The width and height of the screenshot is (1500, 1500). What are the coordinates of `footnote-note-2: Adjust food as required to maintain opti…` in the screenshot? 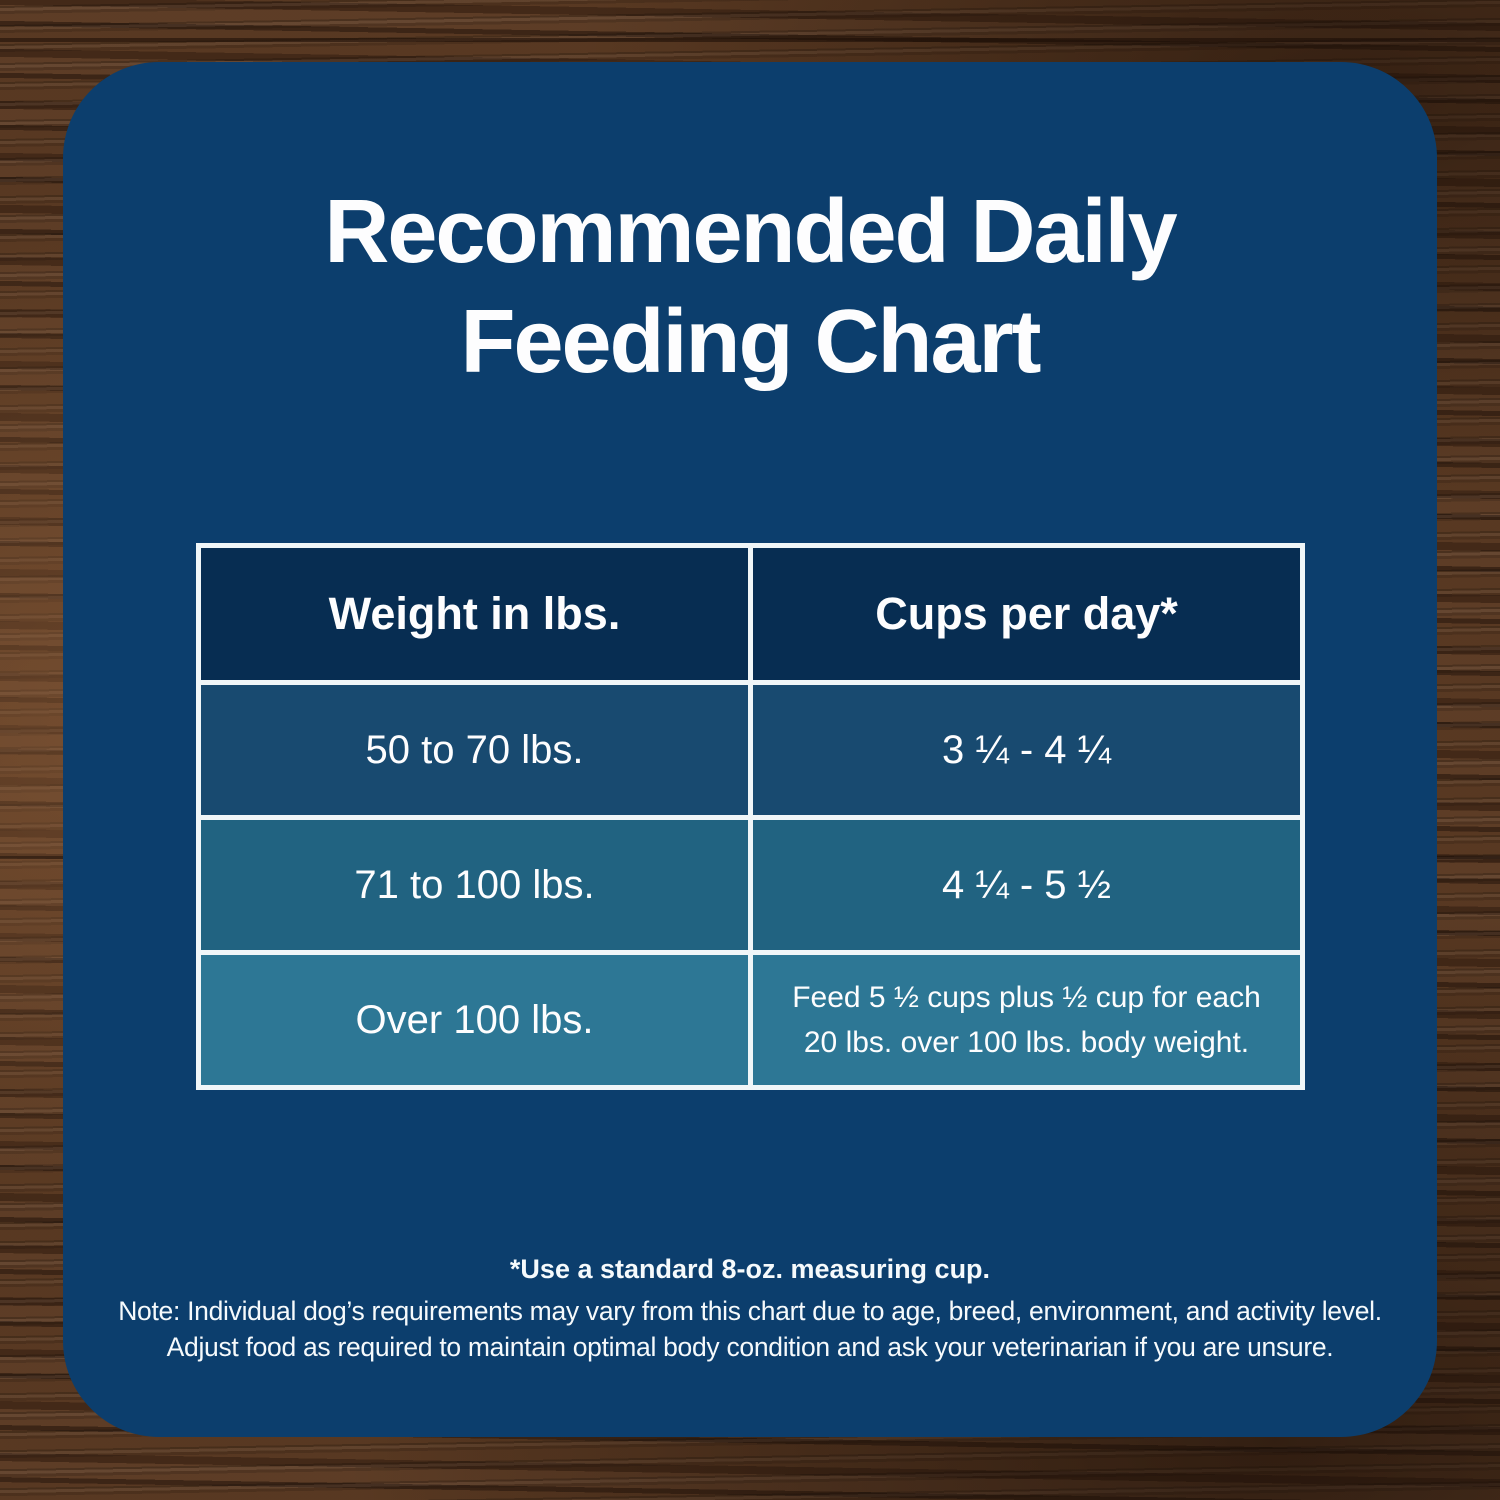 It's located at (750, 1347).